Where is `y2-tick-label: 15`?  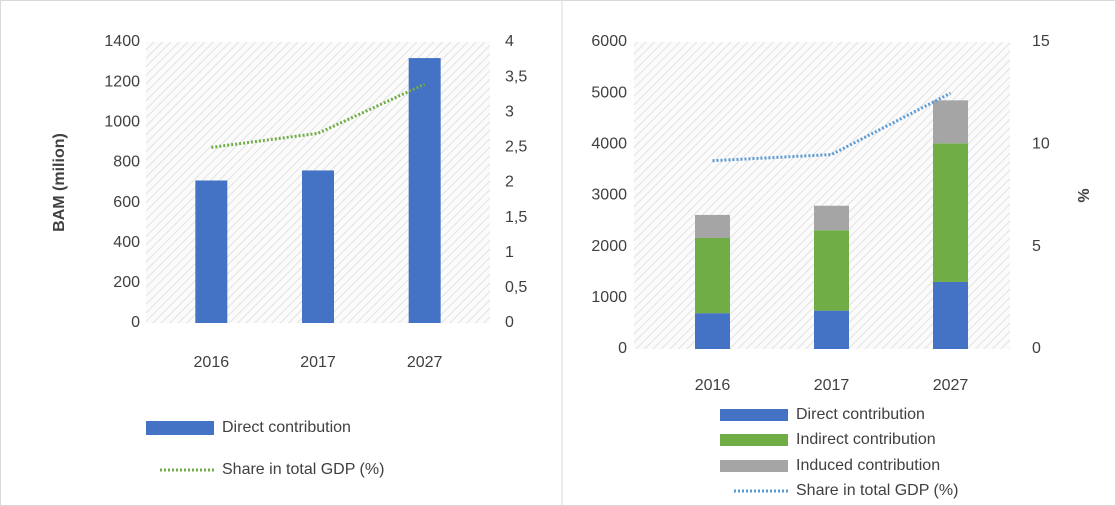
y2-tick-label: 15 is located at coordinates (1041, 41).